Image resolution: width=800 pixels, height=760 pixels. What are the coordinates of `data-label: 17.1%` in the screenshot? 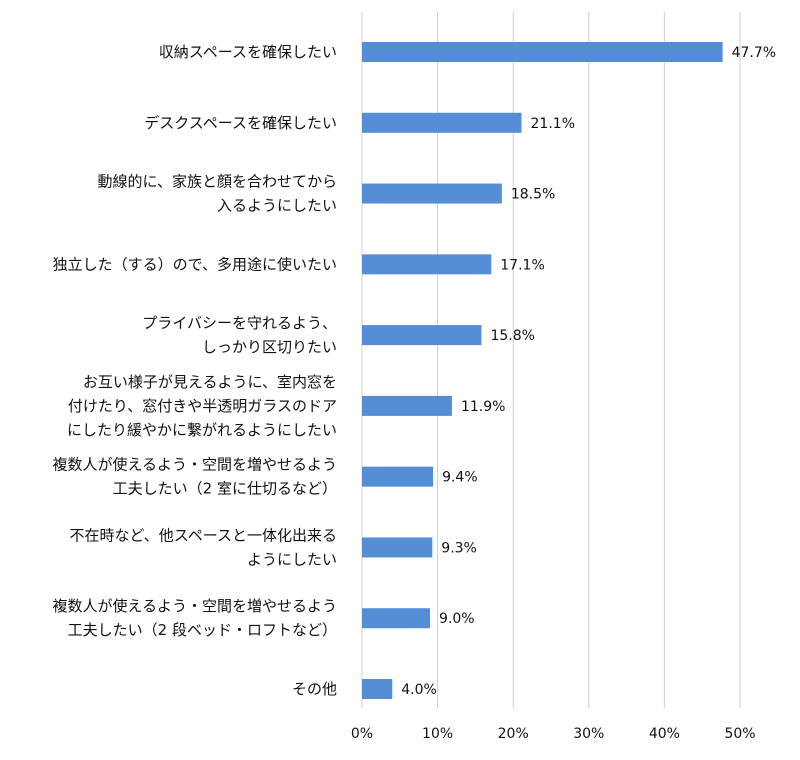 It's located at (522, 265).